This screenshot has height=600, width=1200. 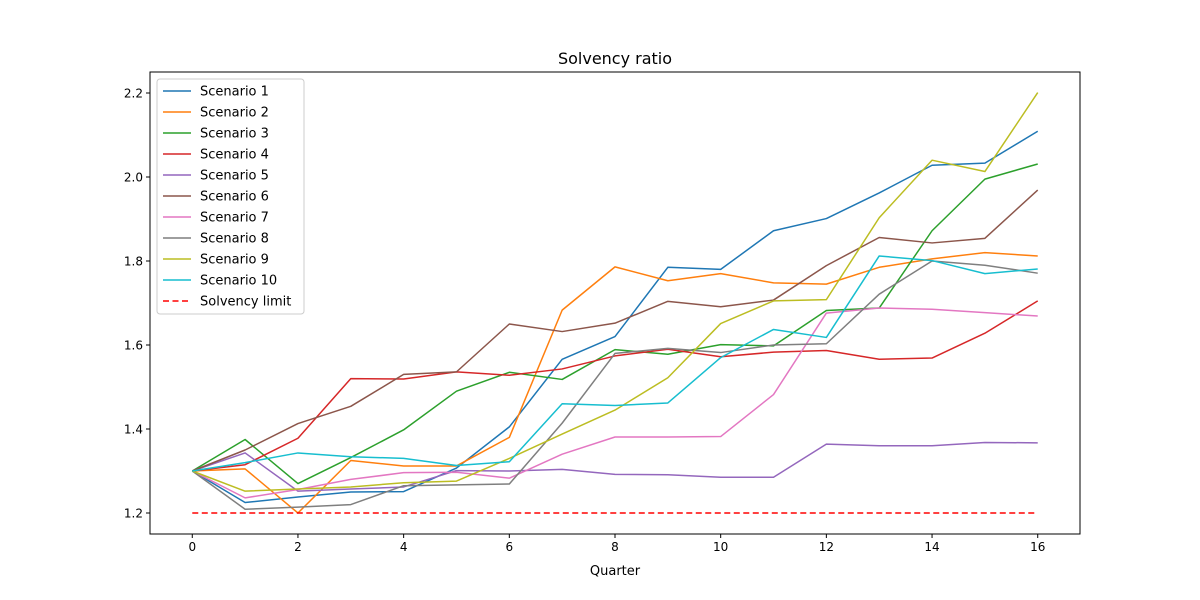 What do you see at coordinates (720, 547) in the screenshot?
I see `x-tick-label: 10` at bounding box center [720, 547].